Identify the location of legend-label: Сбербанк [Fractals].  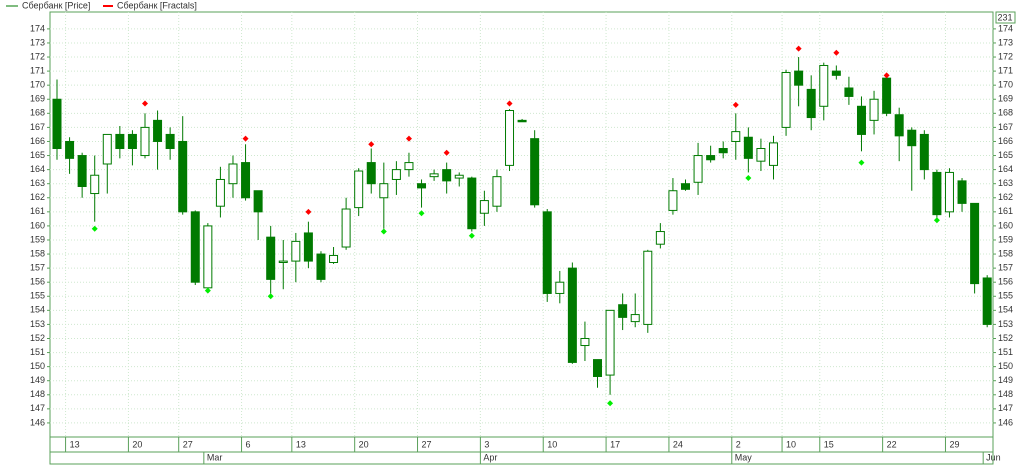
(157, 5).